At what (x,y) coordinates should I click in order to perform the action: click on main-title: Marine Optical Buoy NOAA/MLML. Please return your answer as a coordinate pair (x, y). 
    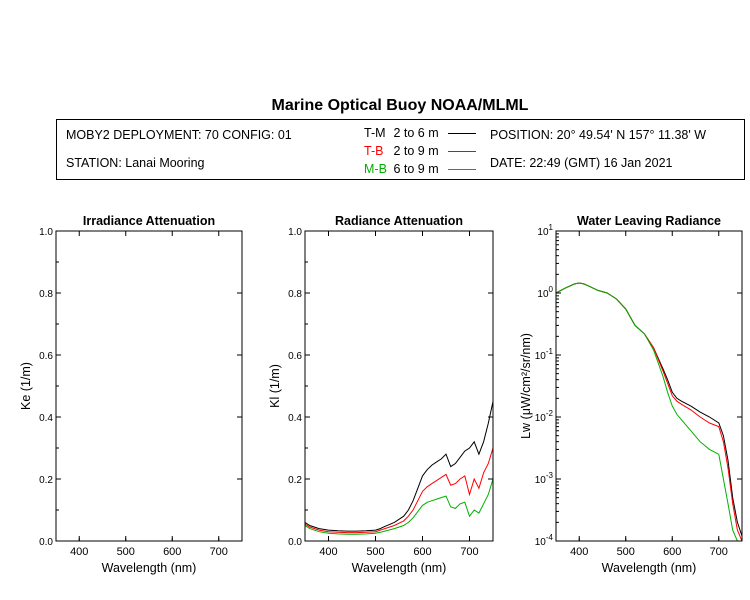
    Looking at the image, I should click on (400, 105).